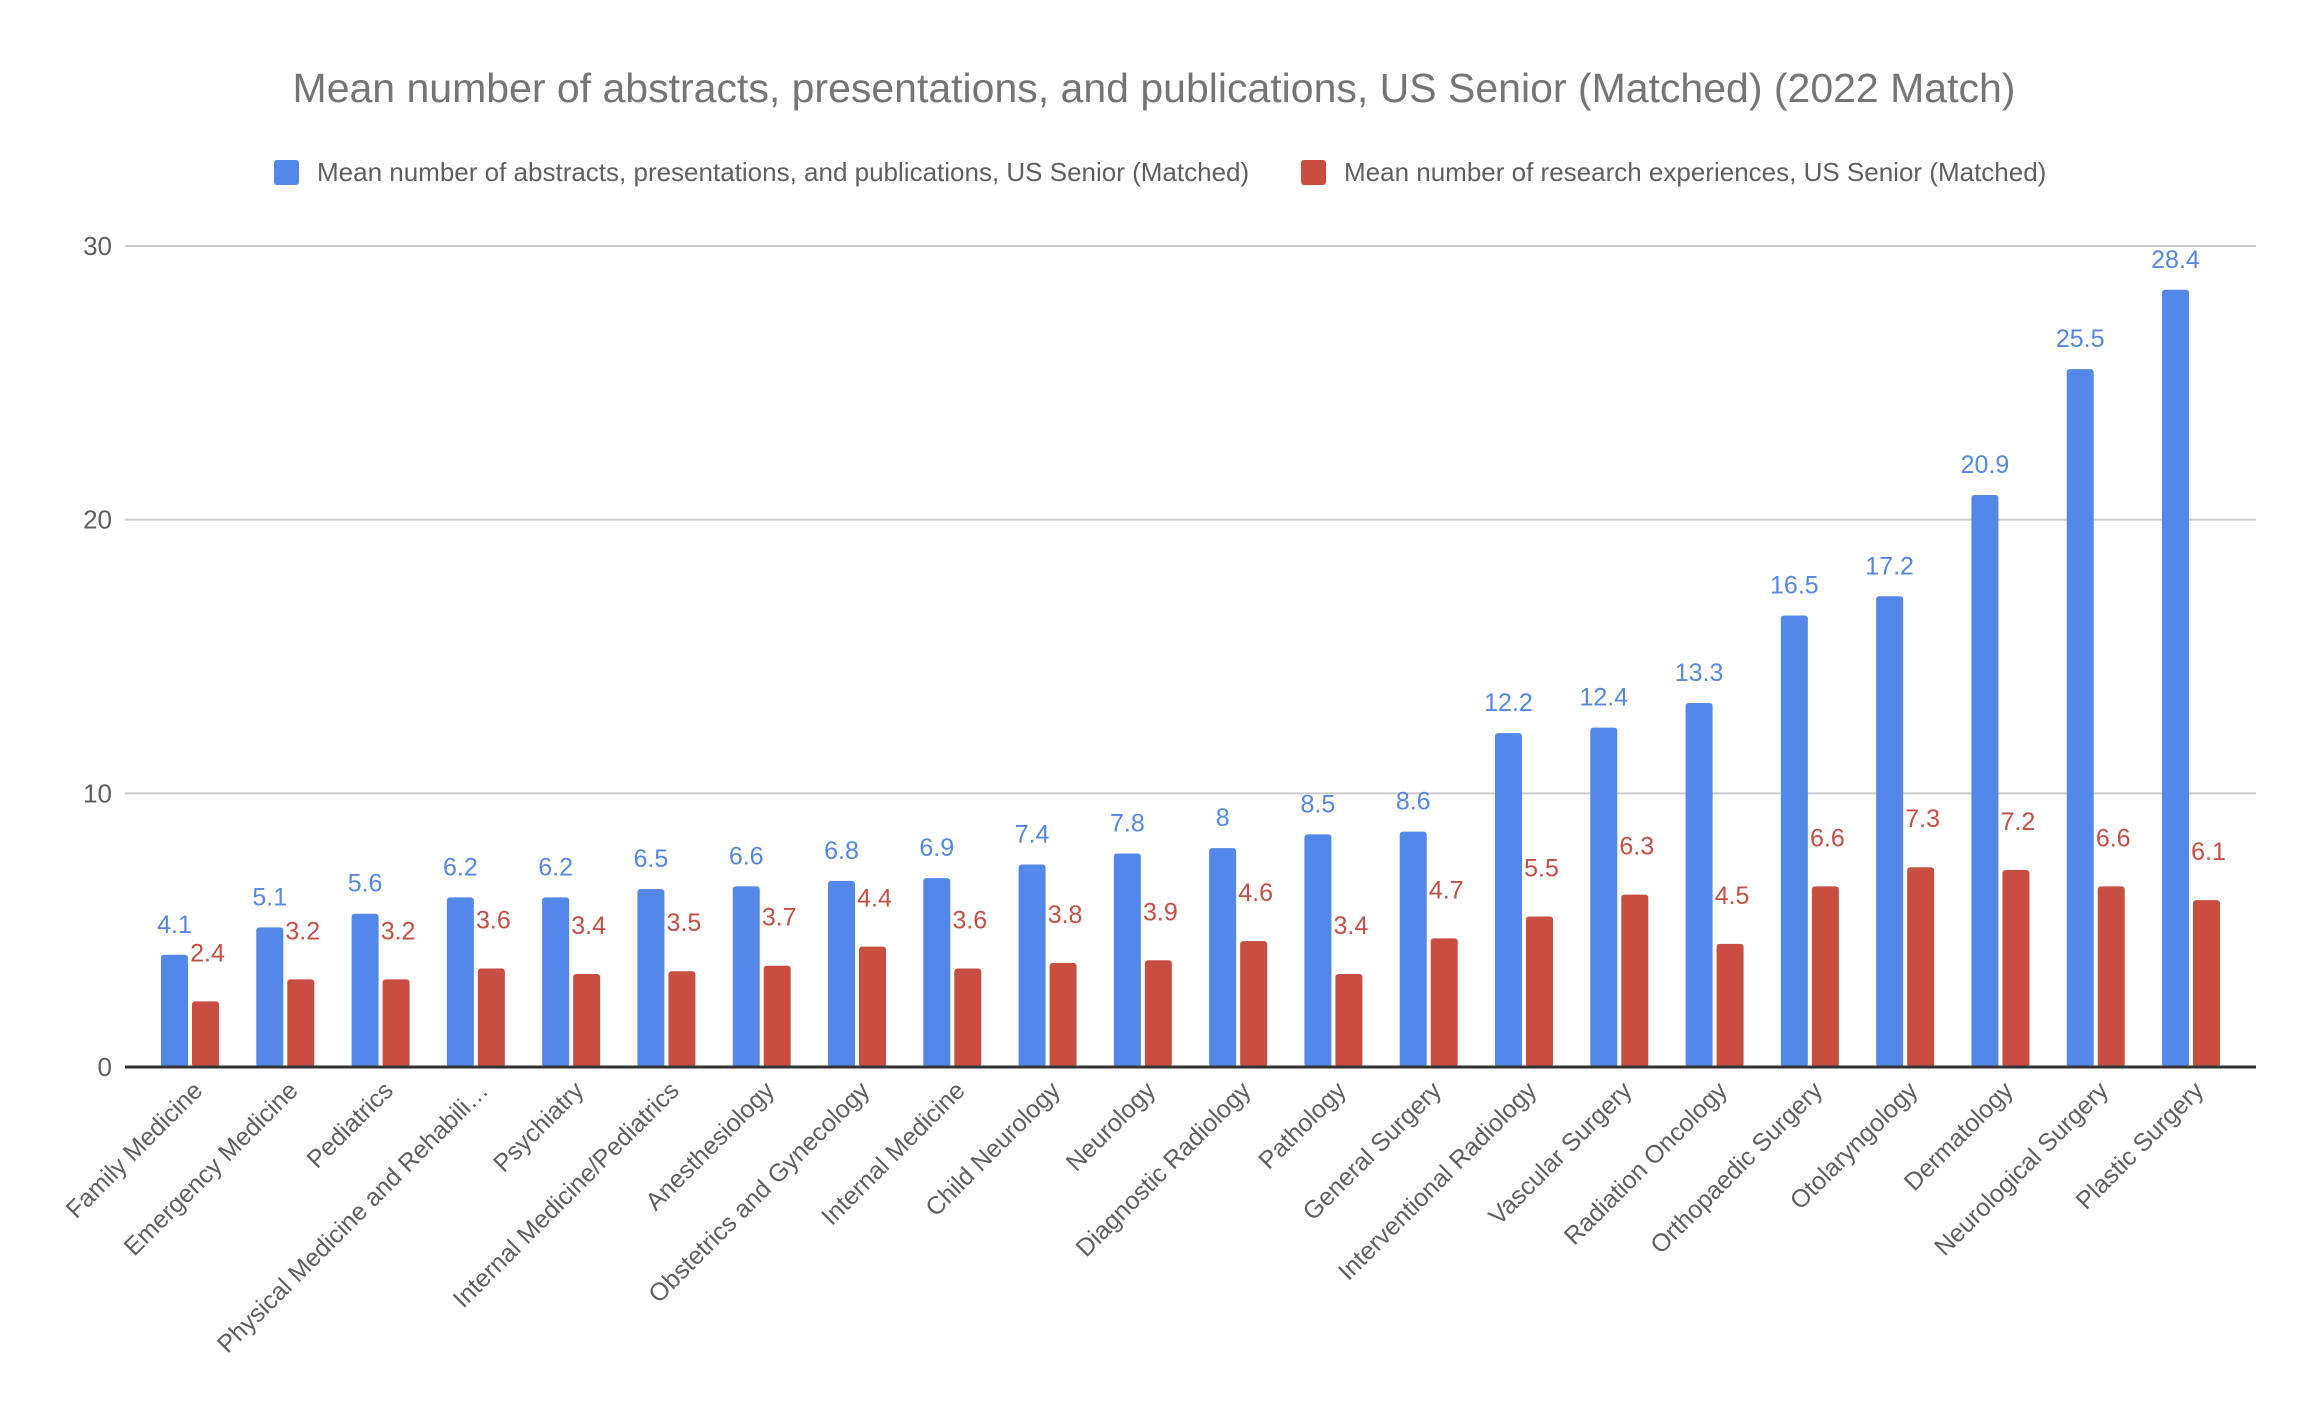 The height and width of the screenshot is (1424, 2308). What do you see at coordinates (1508, 703) in the screenshot?
I see `data-label-series-1: 12.2` at bounding box center [1508, 703].